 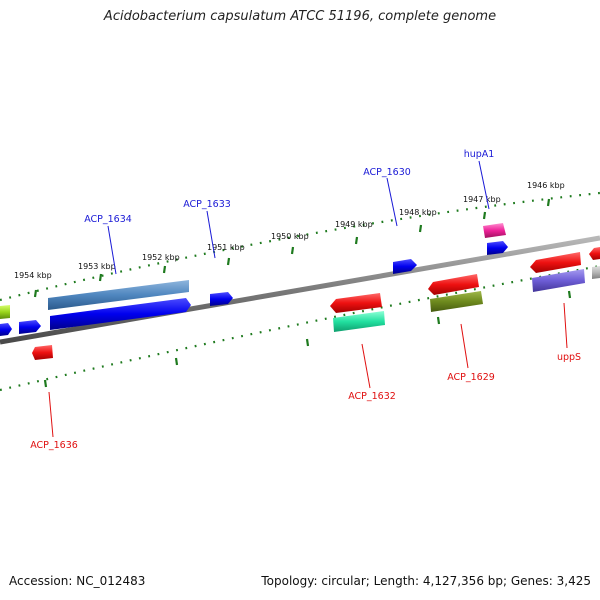 I want to click on gene-acp1634-lower, so click(x=120, y=314).